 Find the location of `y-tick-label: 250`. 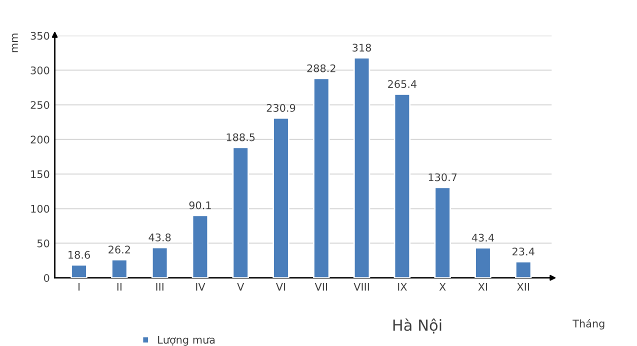

y-tick-label: 250 is located at coordinates (40, 105).